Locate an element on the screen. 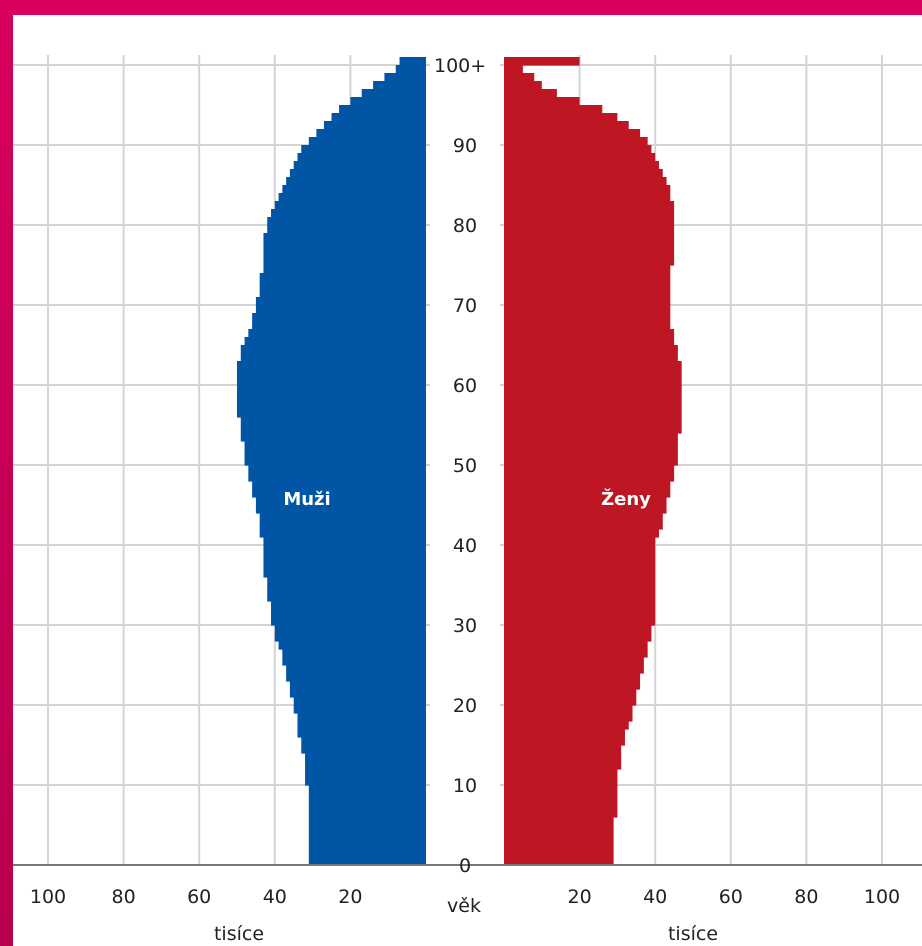 This screenshot has height=946, width=922. age-tick-label: 60 is located at coordinates (465, 386).